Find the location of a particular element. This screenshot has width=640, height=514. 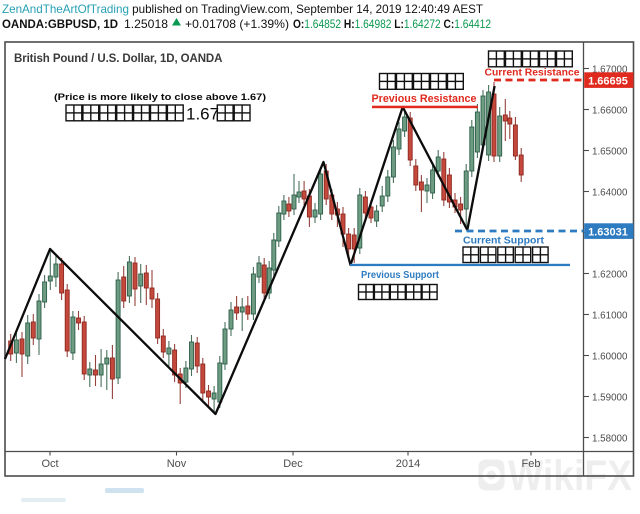

svg-text: 1.58000 is located at coordinates (610, 439).